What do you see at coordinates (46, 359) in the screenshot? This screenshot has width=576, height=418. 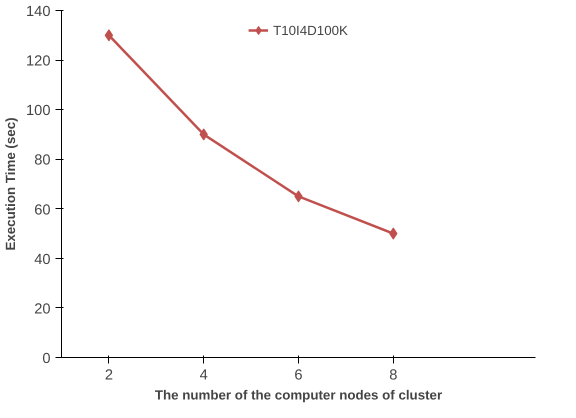 I see `y-tick-label: 0` at bounding box center [46, 359].